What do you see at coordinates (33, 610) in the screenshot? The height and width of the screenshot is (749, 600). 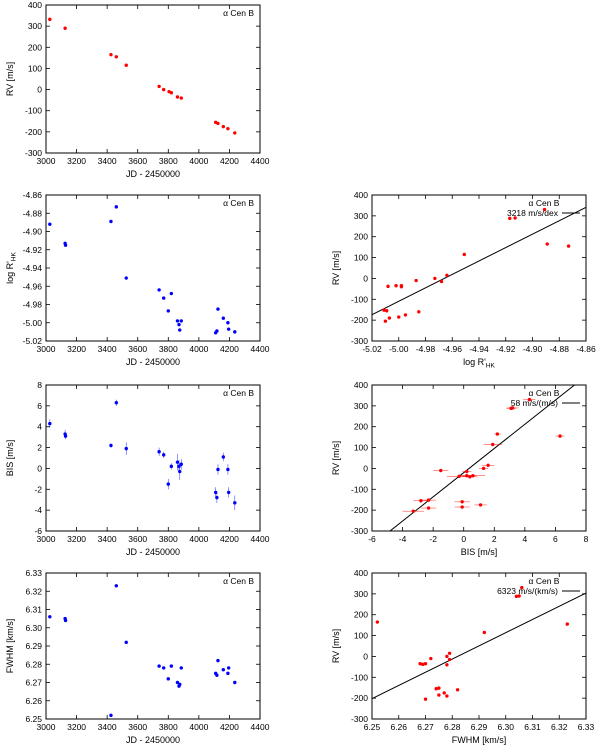 I see `y-tick-label: 6.31` at bounding box center [33, 610].